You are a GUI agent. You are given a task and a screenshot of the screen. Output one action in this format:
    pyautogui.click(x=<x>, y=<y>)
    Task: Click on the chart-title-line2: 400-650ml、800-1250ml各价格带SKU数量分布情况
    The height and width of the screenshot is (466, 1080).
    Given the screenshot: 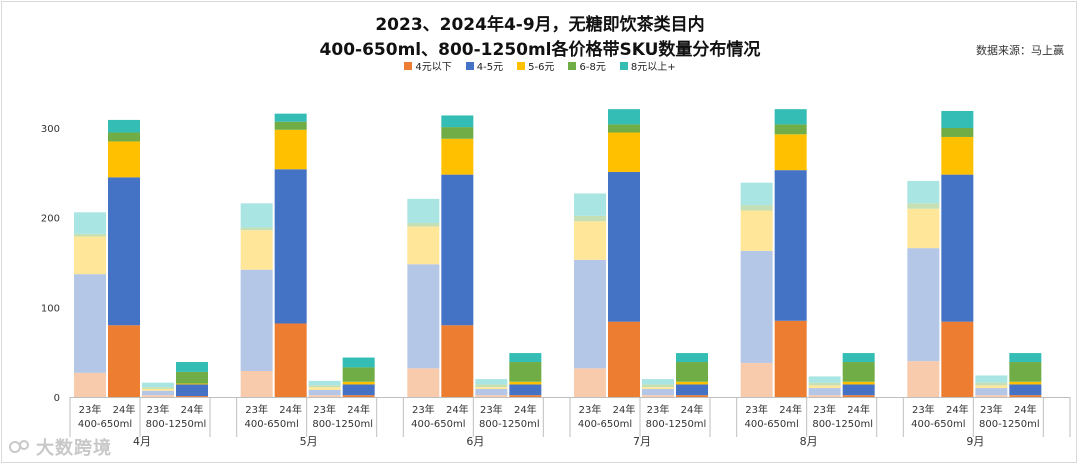 What is the action you would take?
    pyautogui.click(x=540, y=50)
    